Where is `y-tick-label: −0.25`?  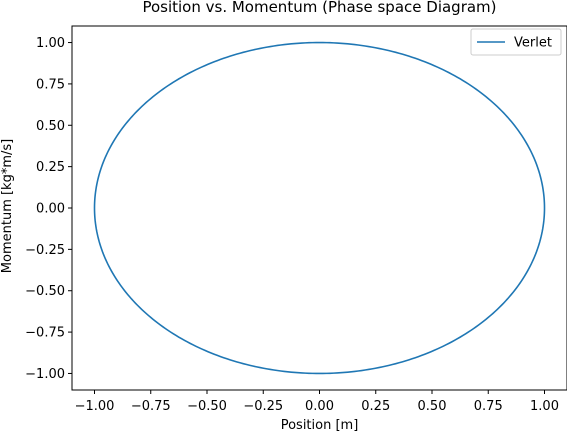
y-tick-label: −0.25 is located at coordinates (45, 250).